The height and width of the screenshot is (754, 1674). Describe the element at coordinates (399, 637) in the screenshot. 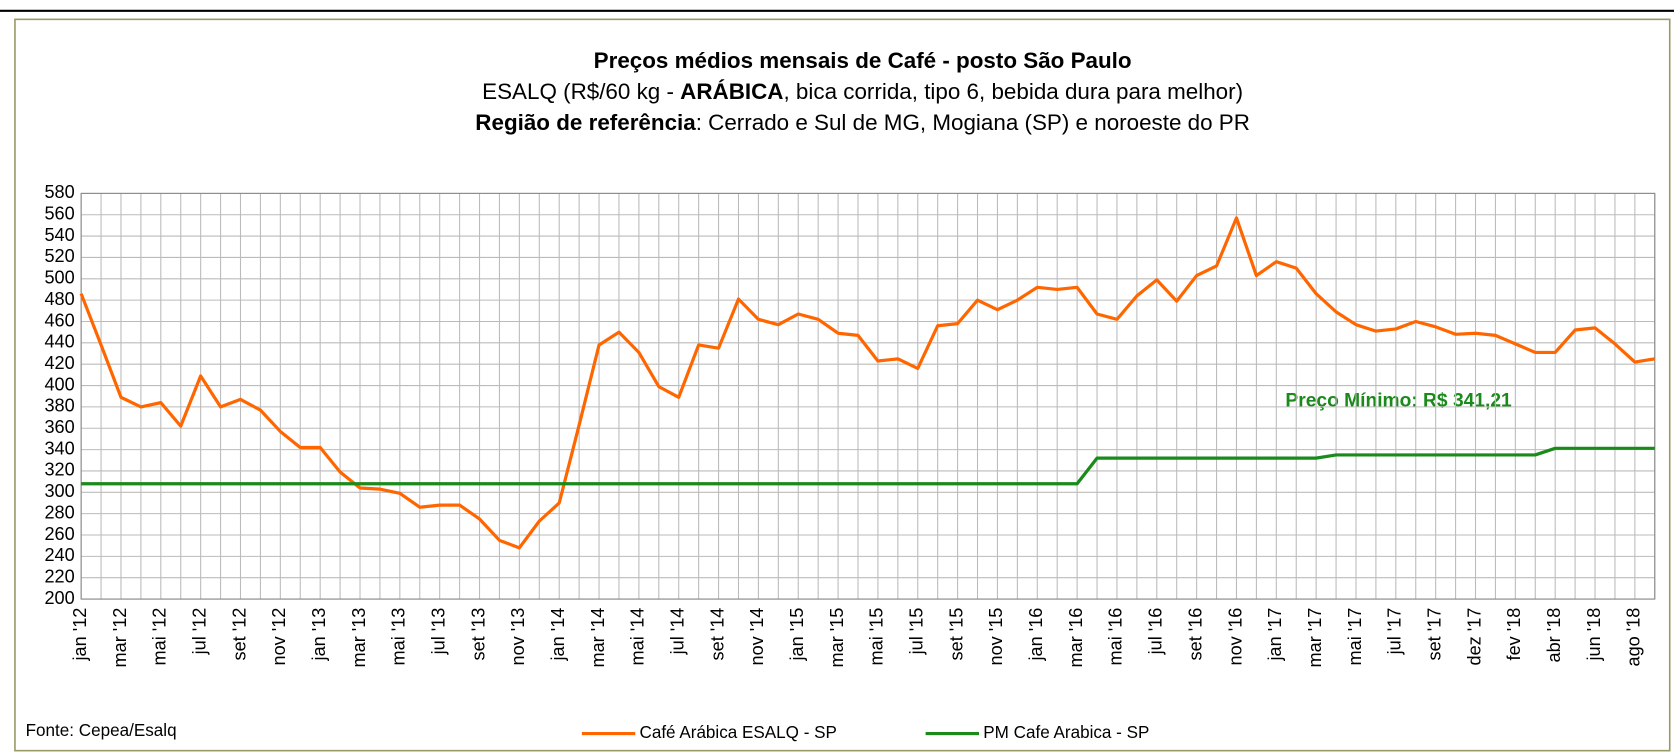

I see `x-tick-label: mai '13` at that location.